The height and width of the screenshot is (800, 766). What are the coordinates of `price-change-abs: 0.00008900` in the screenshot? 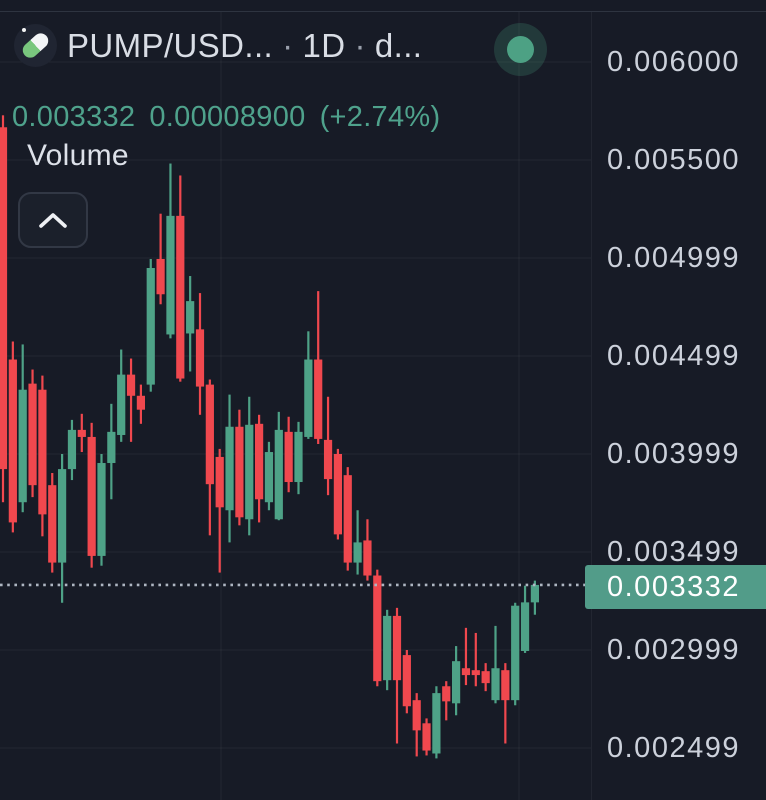 It's located at (227, 117).